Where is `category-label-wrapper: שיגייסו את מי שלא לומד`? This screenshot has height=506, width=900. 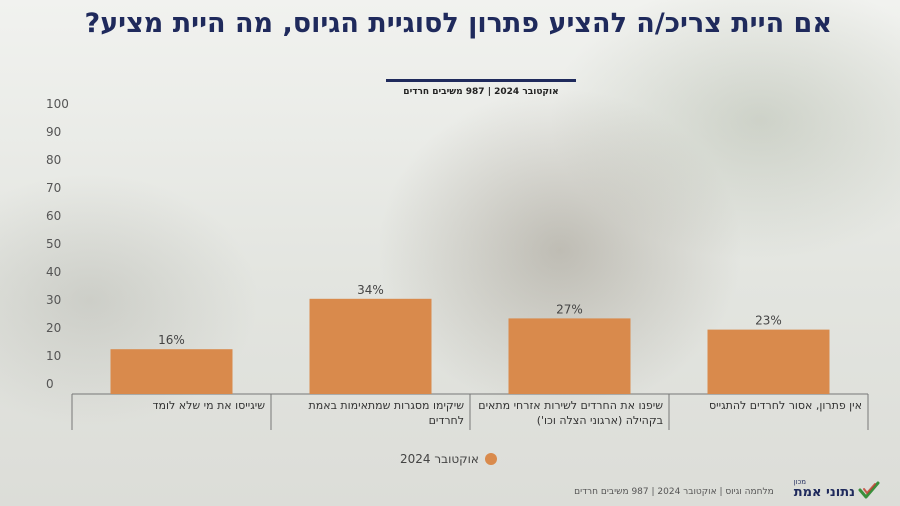
category-label-wrapper: שיגייסו את מי שלא לומד is located at coordinates (208, 405).